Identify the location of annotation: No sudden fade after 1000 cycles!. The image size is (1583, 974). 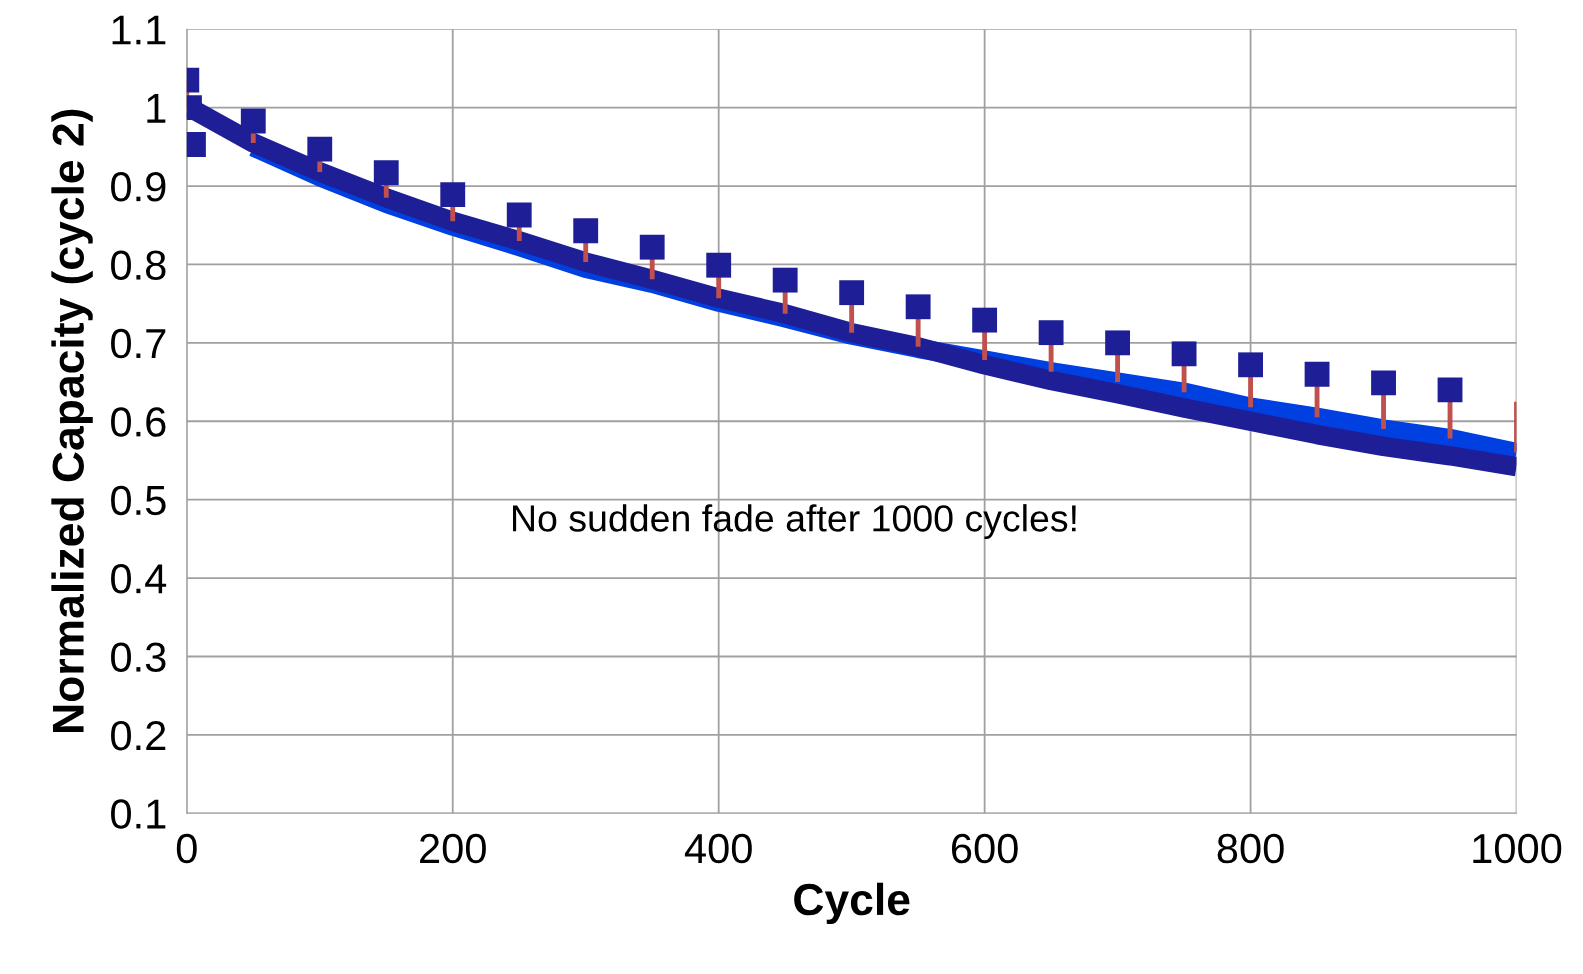
(794, 522).